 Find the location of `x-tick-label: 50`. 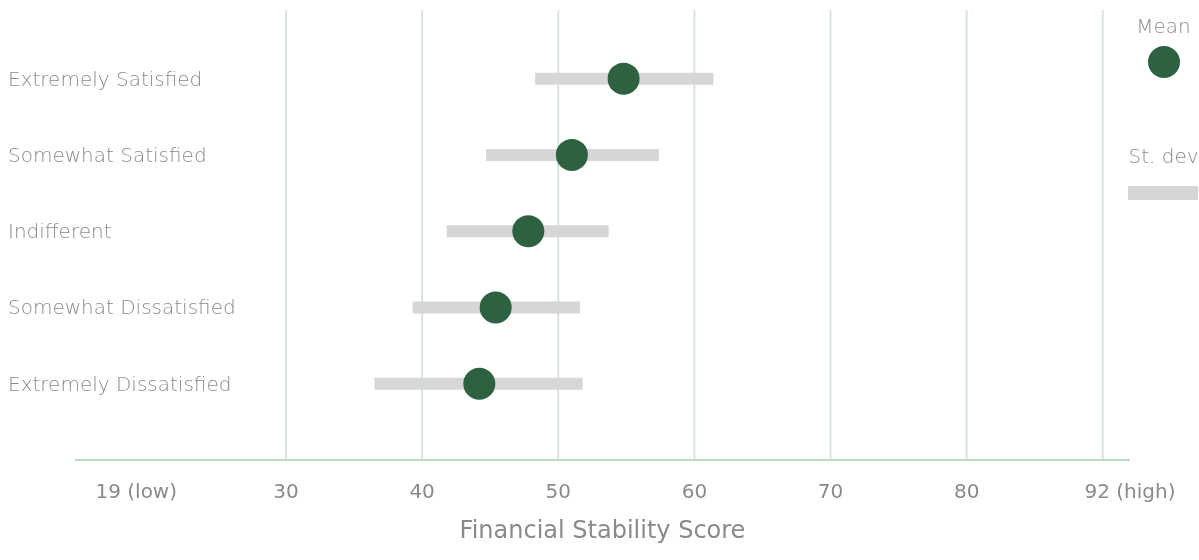

x-tick-label: 50 is located at coordinates (558, 491).